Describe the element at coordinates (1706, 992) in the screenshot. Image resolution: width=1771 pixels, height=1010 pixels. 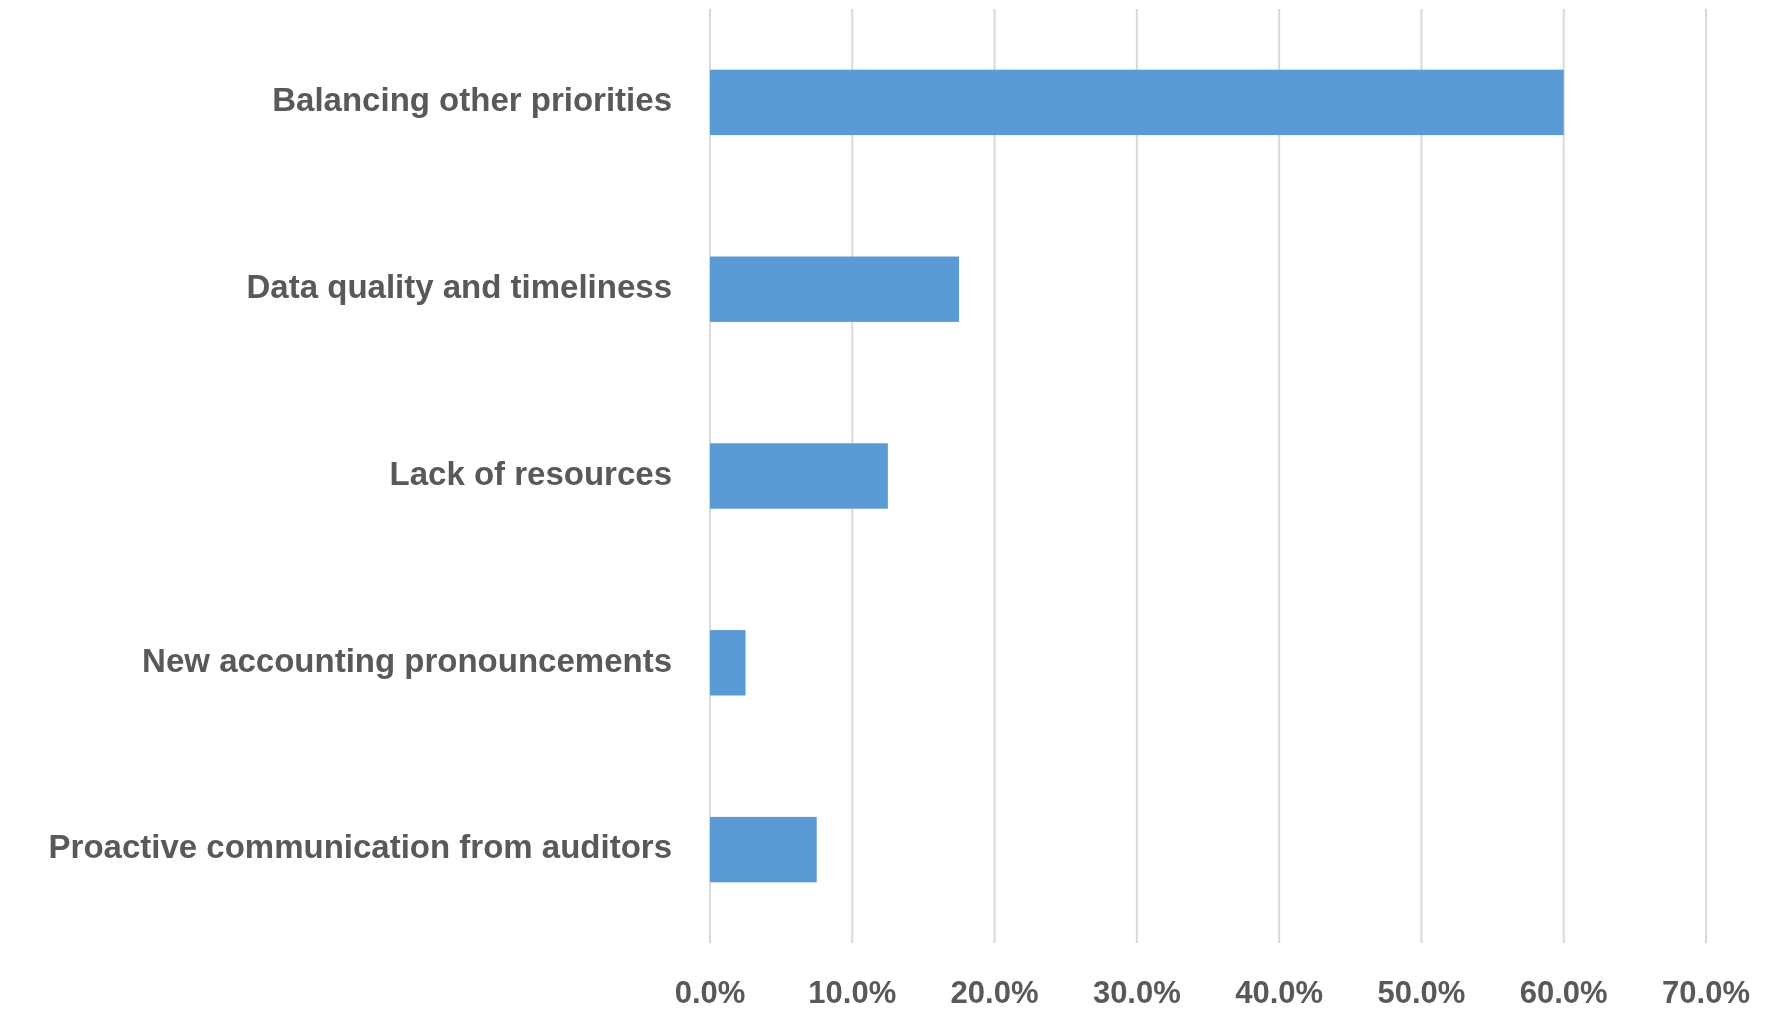
I see `x-tick-label: 70.0%` at that location.